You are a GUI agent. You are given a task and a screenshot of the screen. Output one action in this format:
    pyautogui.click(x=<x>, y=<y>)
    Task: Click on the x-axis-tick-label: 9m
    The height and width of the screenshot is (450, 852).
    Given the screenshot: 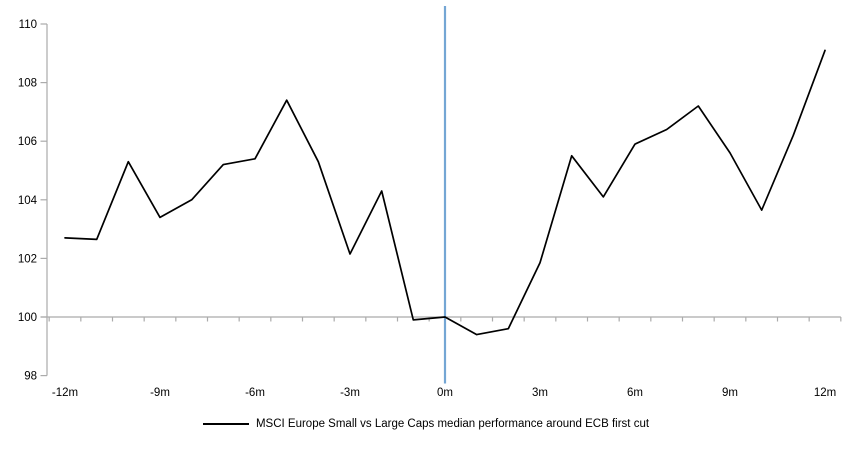 What is the action you would take?
    pyautogui.click(x=730, y=393)
    